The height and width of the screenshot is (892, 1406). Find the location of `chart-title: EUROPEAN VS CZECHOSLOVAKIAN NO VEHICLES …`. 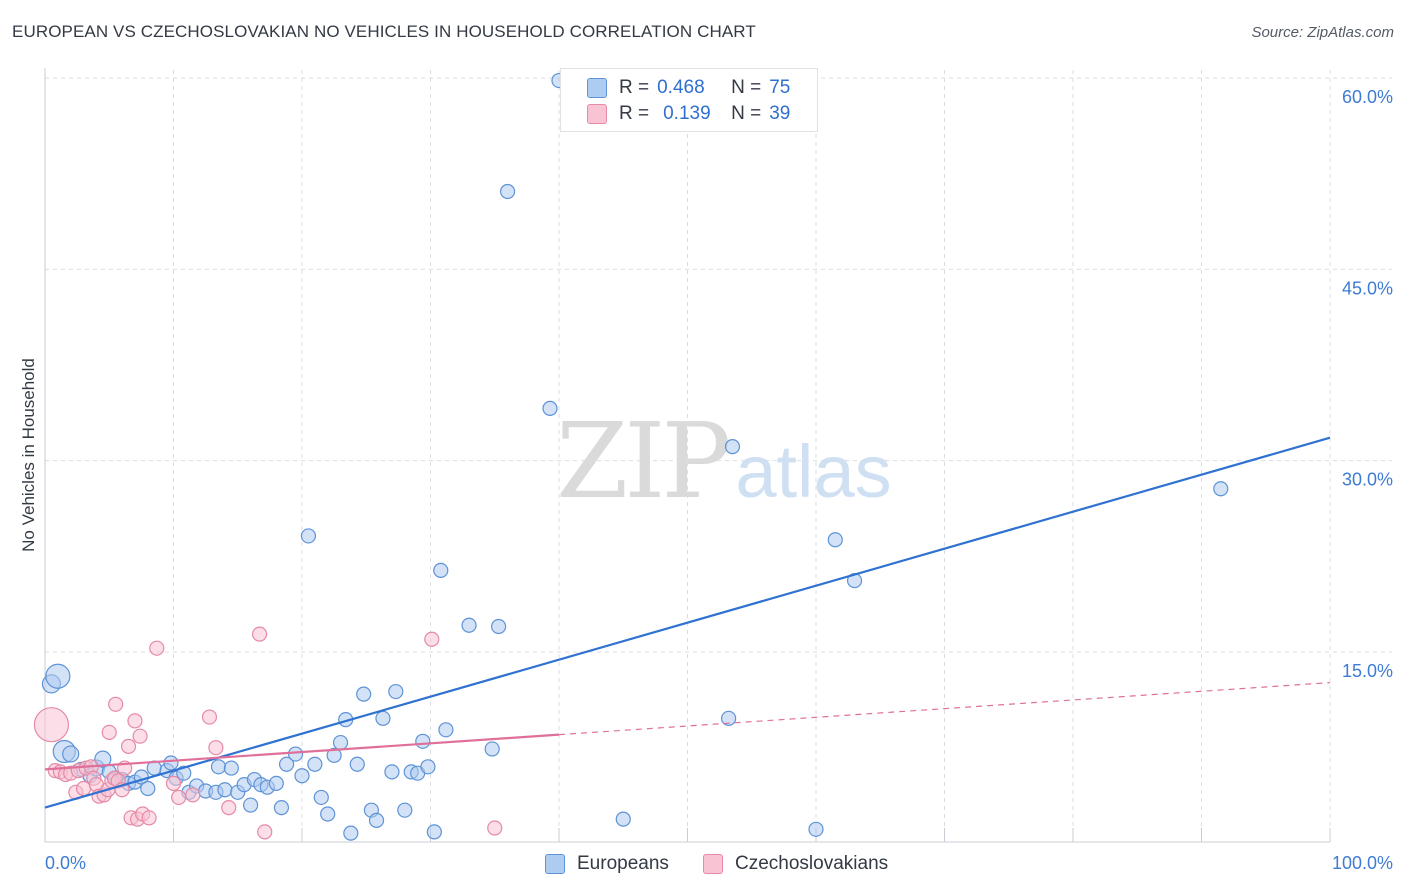

chart-title: EUROPEAN VS CZECHOSLOVAKIAN NO VEHICLES … is located at coordinates (384, 31).